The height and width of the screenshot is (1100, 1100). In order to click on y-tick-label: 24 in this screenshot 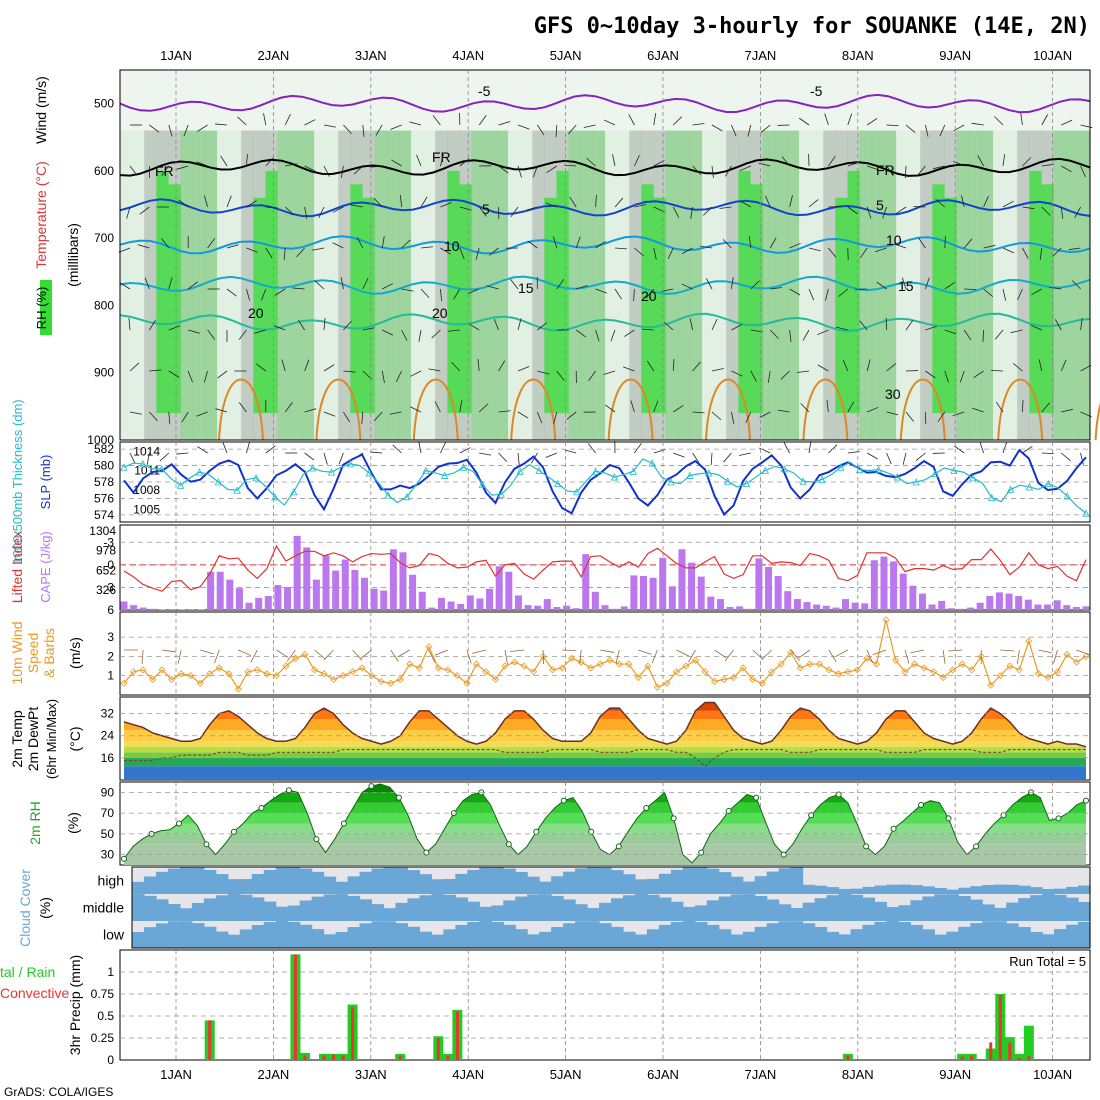, I will do `click(108, 736)`.